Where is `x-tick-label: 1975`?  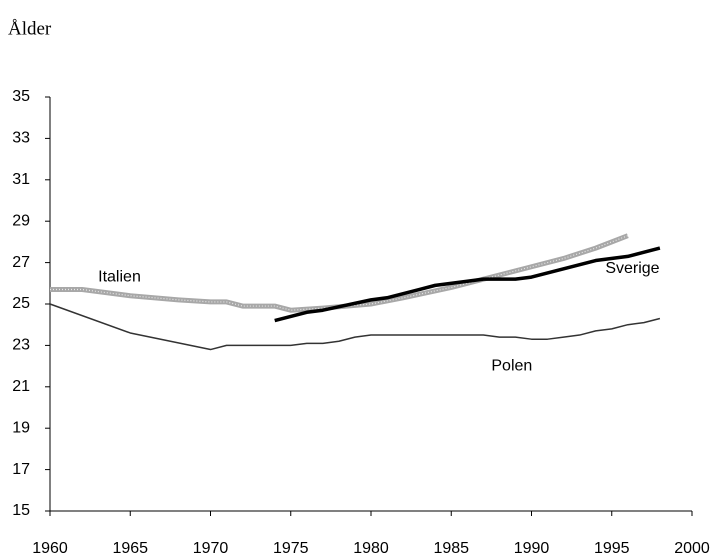 x-tick-label: 1975 is located at coordinates (291, 548).